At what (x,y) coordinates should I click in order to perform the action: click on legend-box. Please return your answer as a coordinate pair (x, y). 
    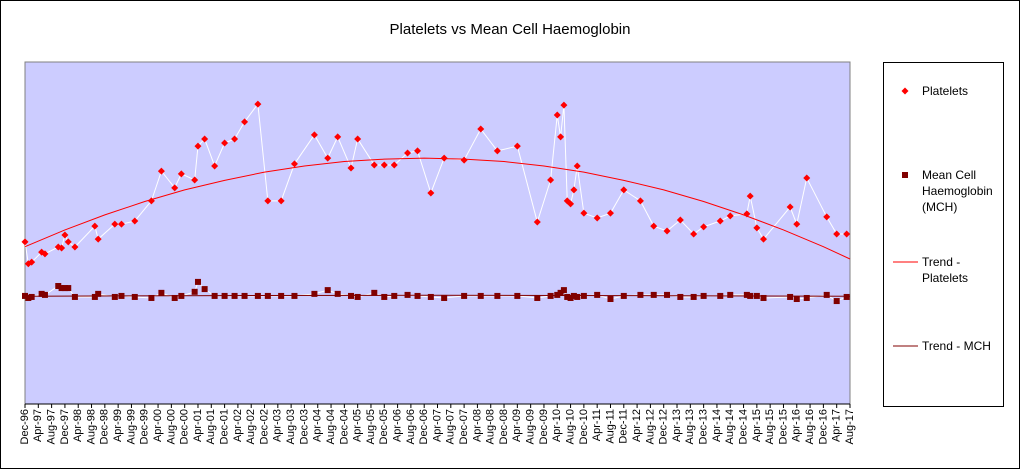
    Looking at the image, I should click on (943, 234).